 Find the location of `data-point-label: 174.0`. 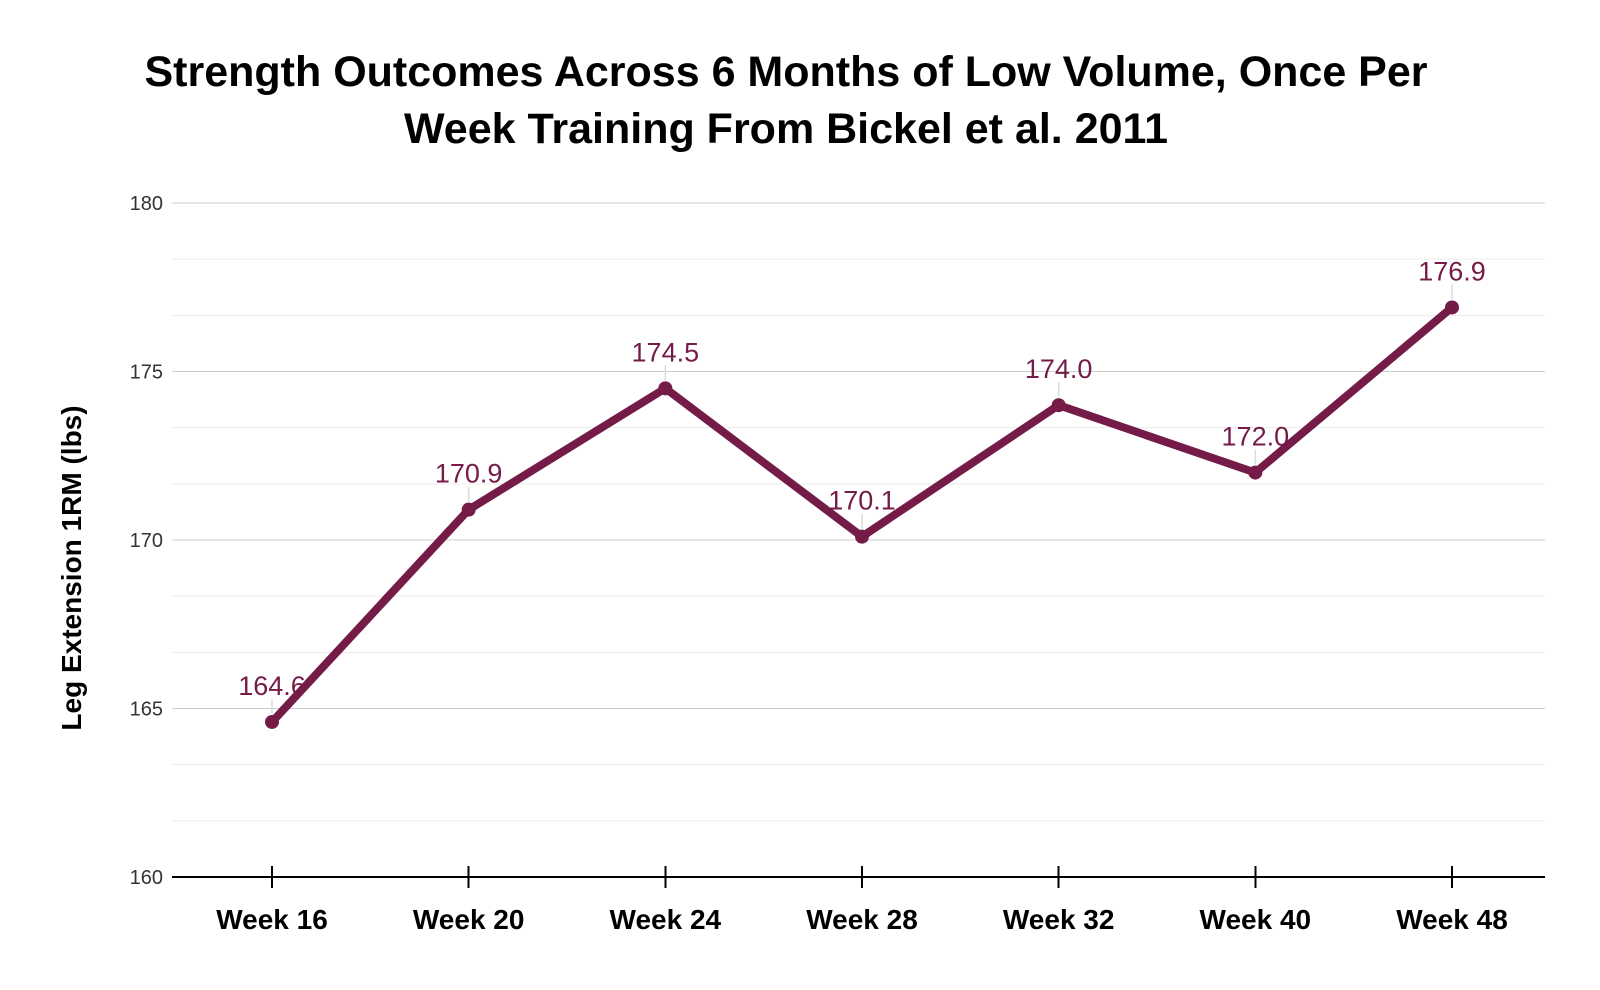

data-point-label: 174.0 is located at coordinates (1059, 369).